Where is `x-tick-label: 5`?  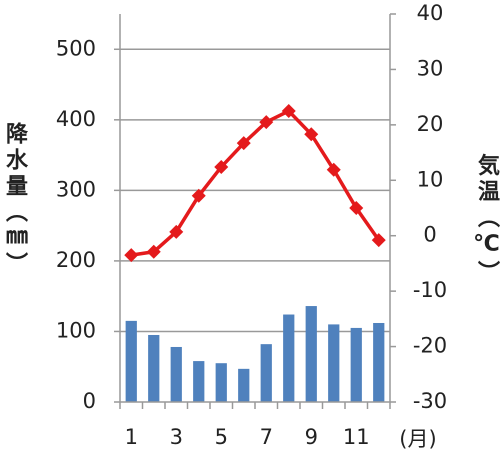
x-tick-label: 5 is located at coordinates (221, 437).